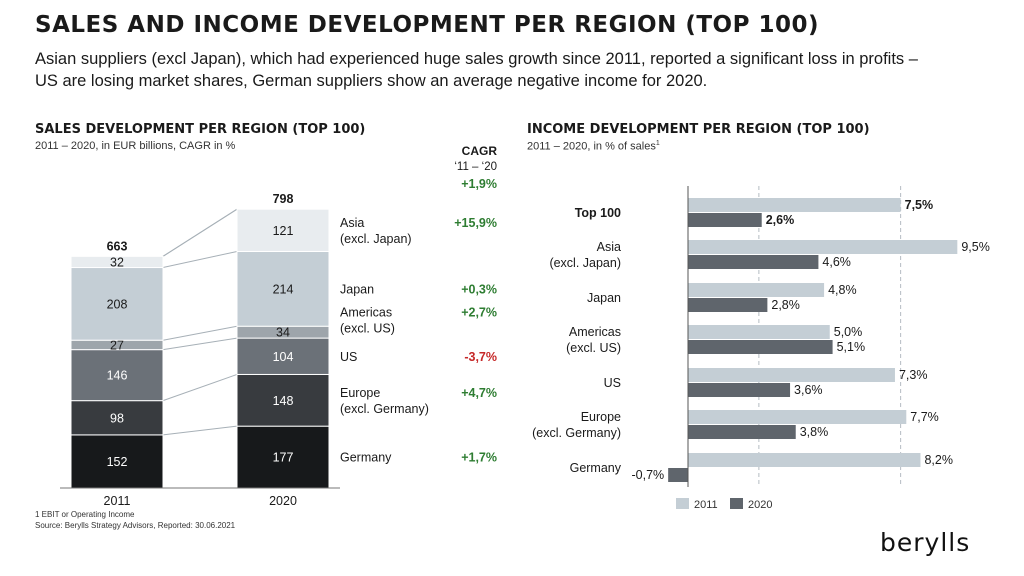 The height and width of the screenshot is (576, 1024). I want to click on x-tick-label-2020: 2020, so click(283, 501).